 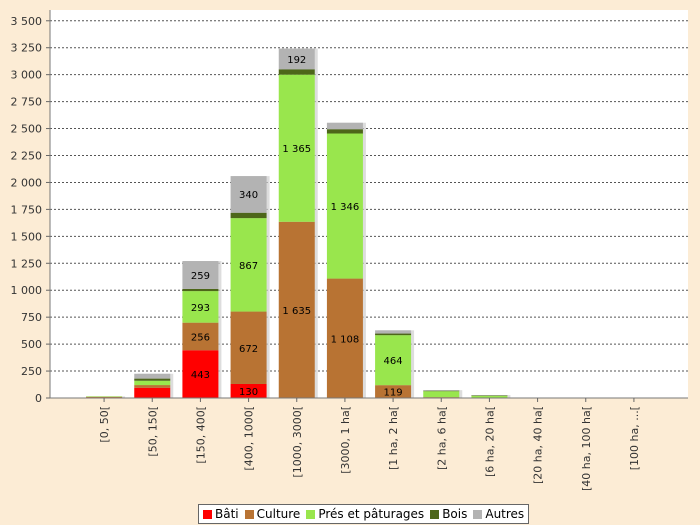 What do you see at coordinates (27, 182) in the screenshot?
I see `y-tick-label: 2 000` at bounding box center [27, 182].